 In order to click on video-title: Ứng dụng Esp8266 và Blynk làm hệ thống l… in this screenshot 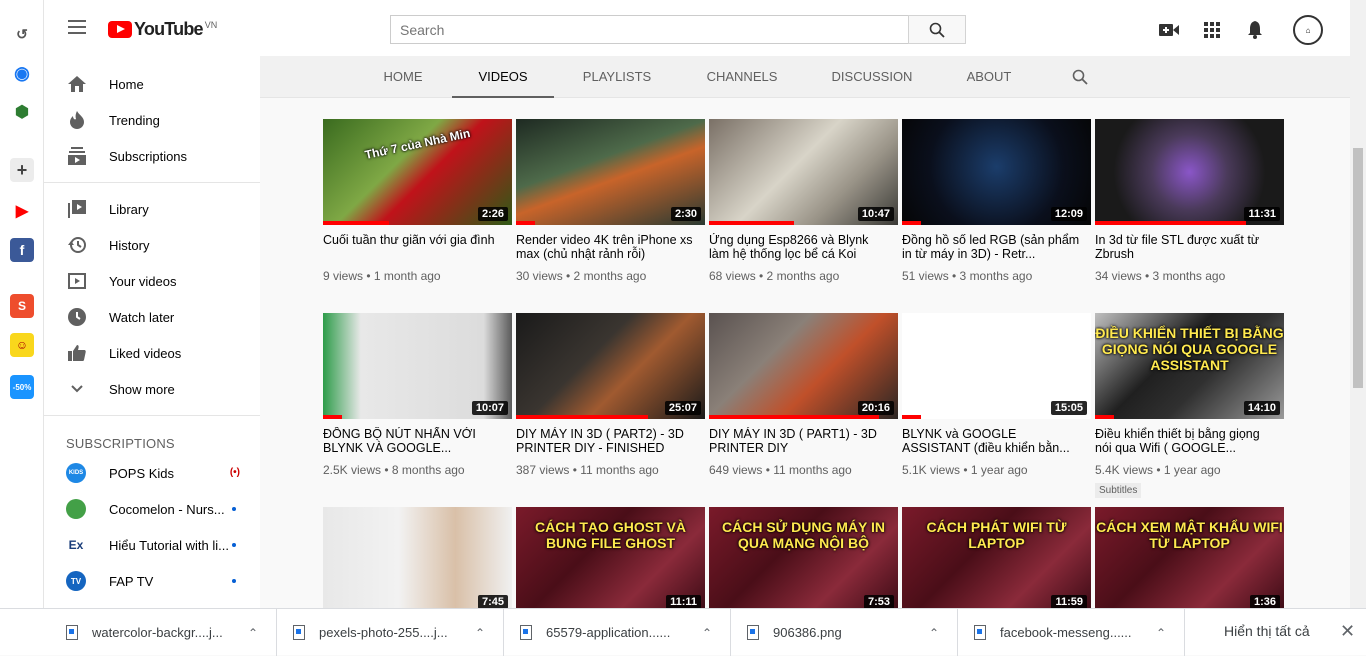, I will do `click(789, 247)`.